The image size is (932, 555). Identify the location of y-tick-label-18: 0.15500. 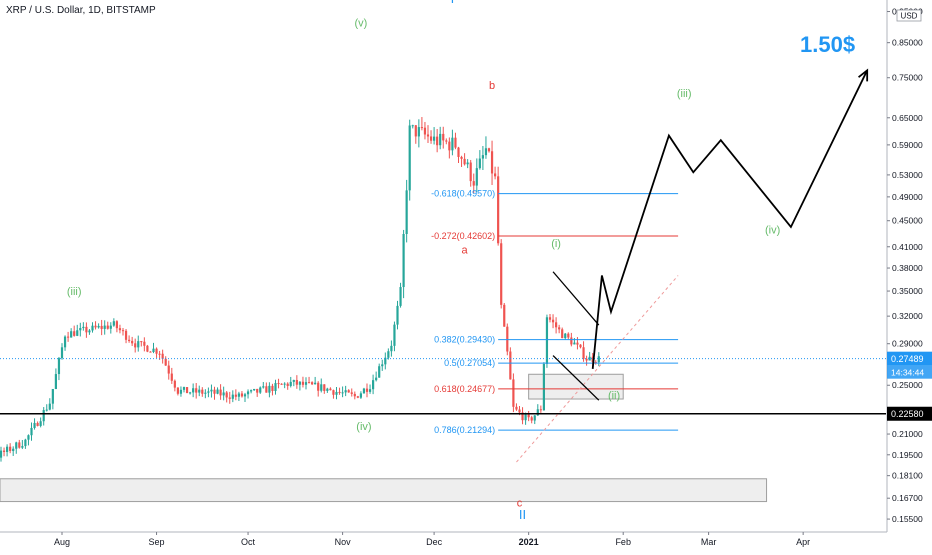
(907, 519).